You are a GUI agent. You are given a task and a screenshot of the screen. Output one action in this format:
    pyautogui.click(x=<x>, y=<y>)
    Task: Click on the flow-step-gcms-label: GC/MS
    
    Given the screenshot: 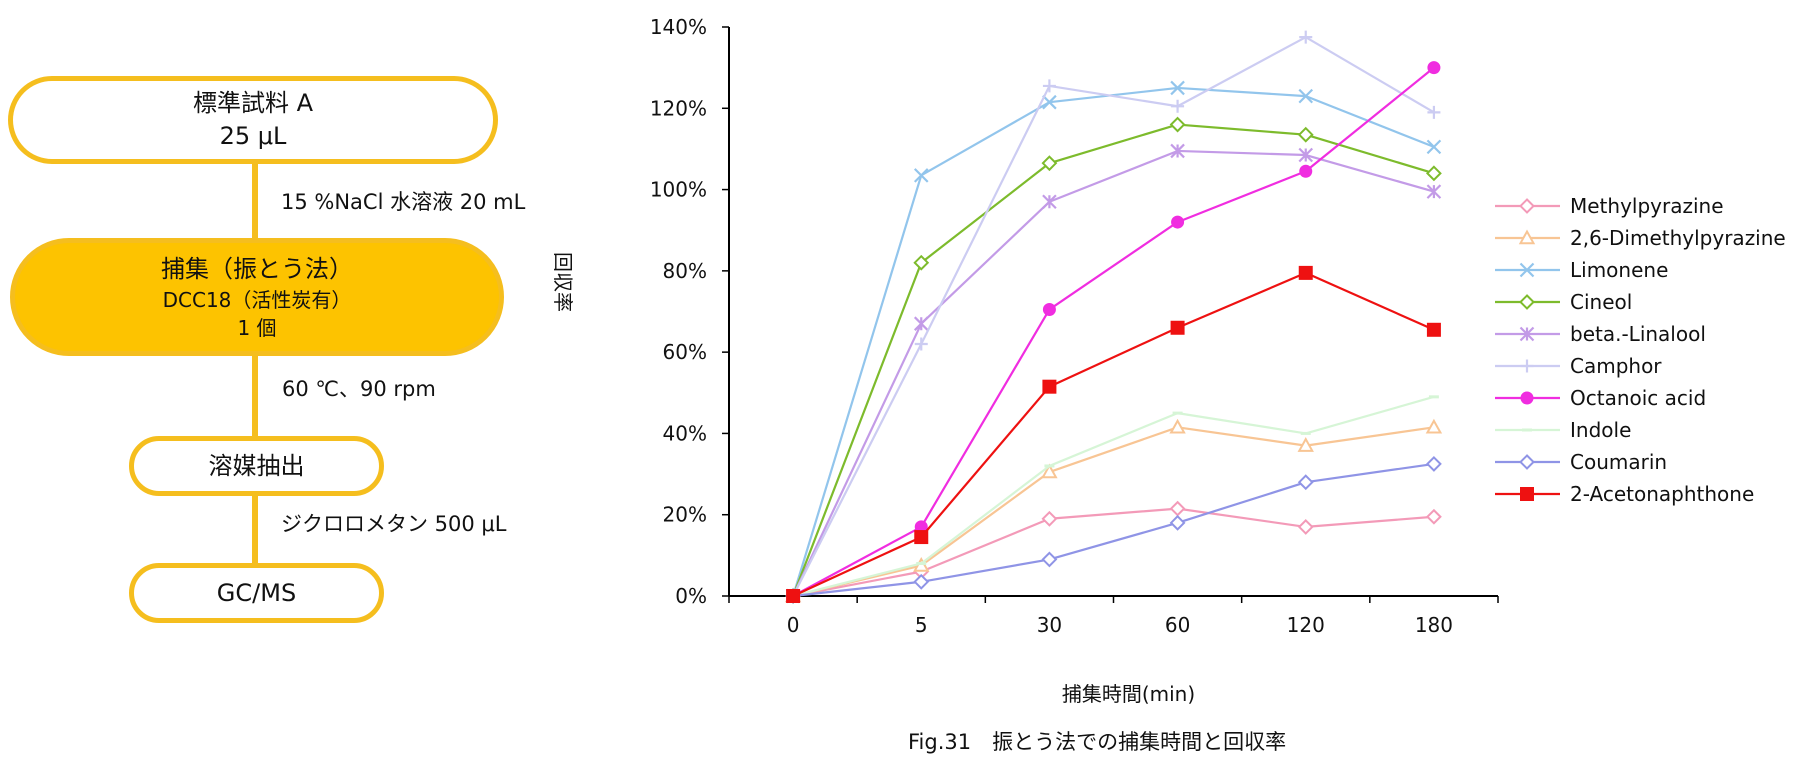 What is the action you would take?
    pyautogui.click(x=256, y=592)
    